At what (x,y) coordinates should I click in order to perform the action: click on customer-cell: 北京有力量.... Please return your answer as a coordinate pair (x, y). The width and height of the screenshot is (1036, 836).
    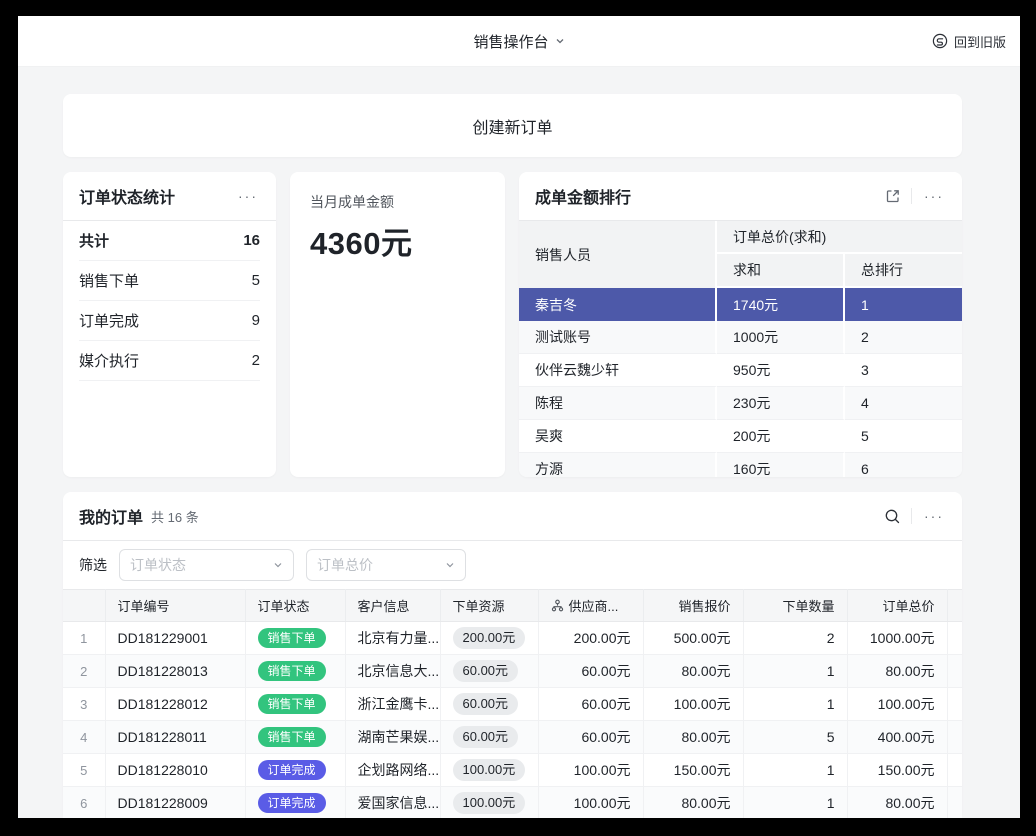
    Looking at the image, I should click on (393, 638).